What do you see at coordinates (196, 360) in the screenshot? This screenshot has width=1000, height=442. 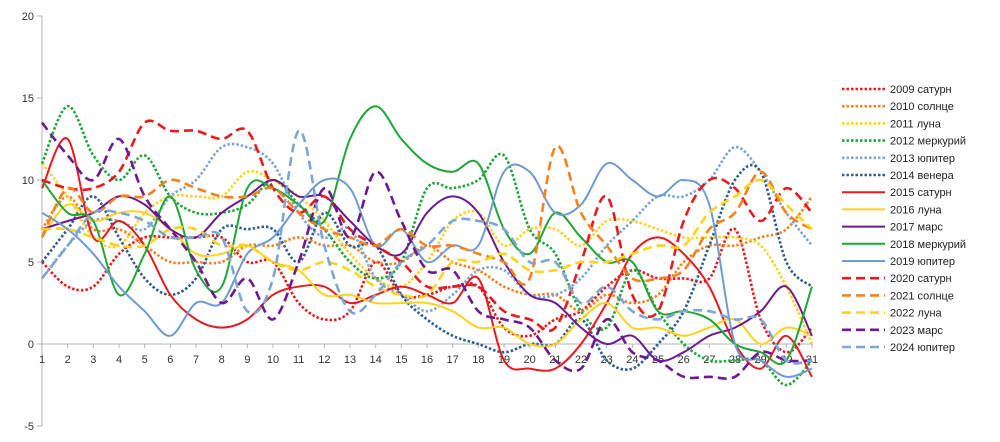 I see `x-tick-label: 7` at bounding box center [196, 360].